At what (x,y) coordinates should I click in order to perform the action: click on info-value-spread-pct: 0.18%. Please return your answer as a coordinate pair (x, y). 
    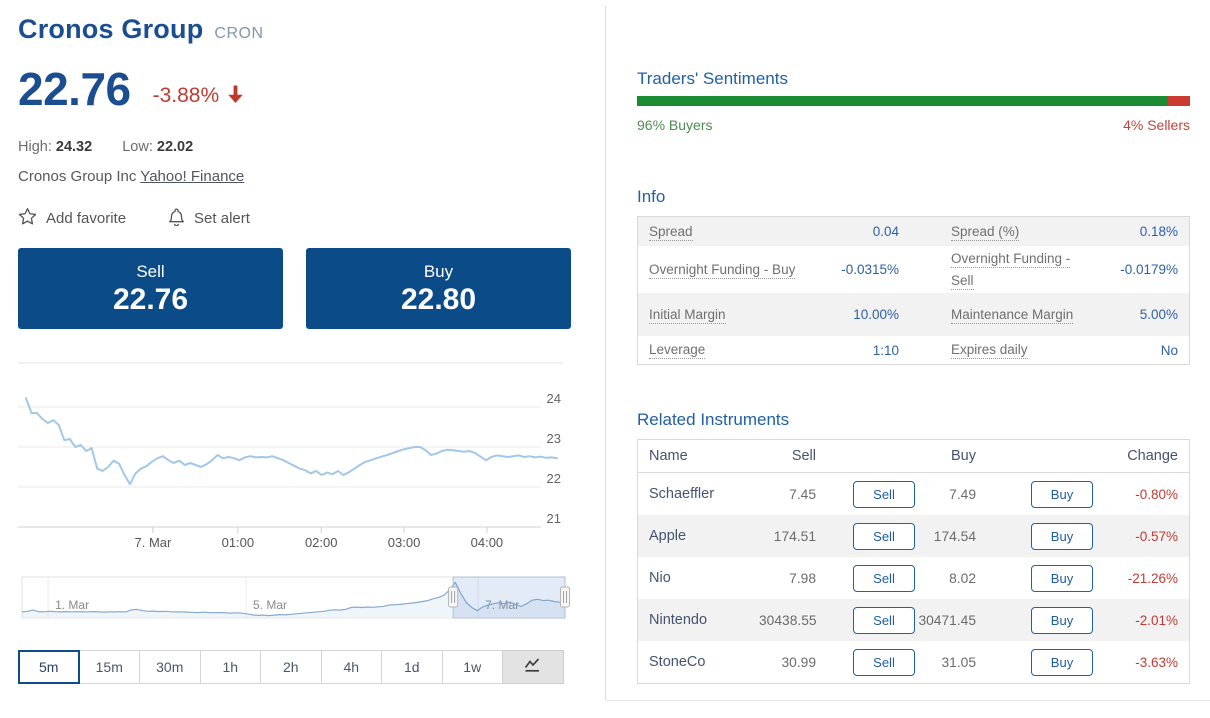
    Looking at the image, I should click on (1158, 231).